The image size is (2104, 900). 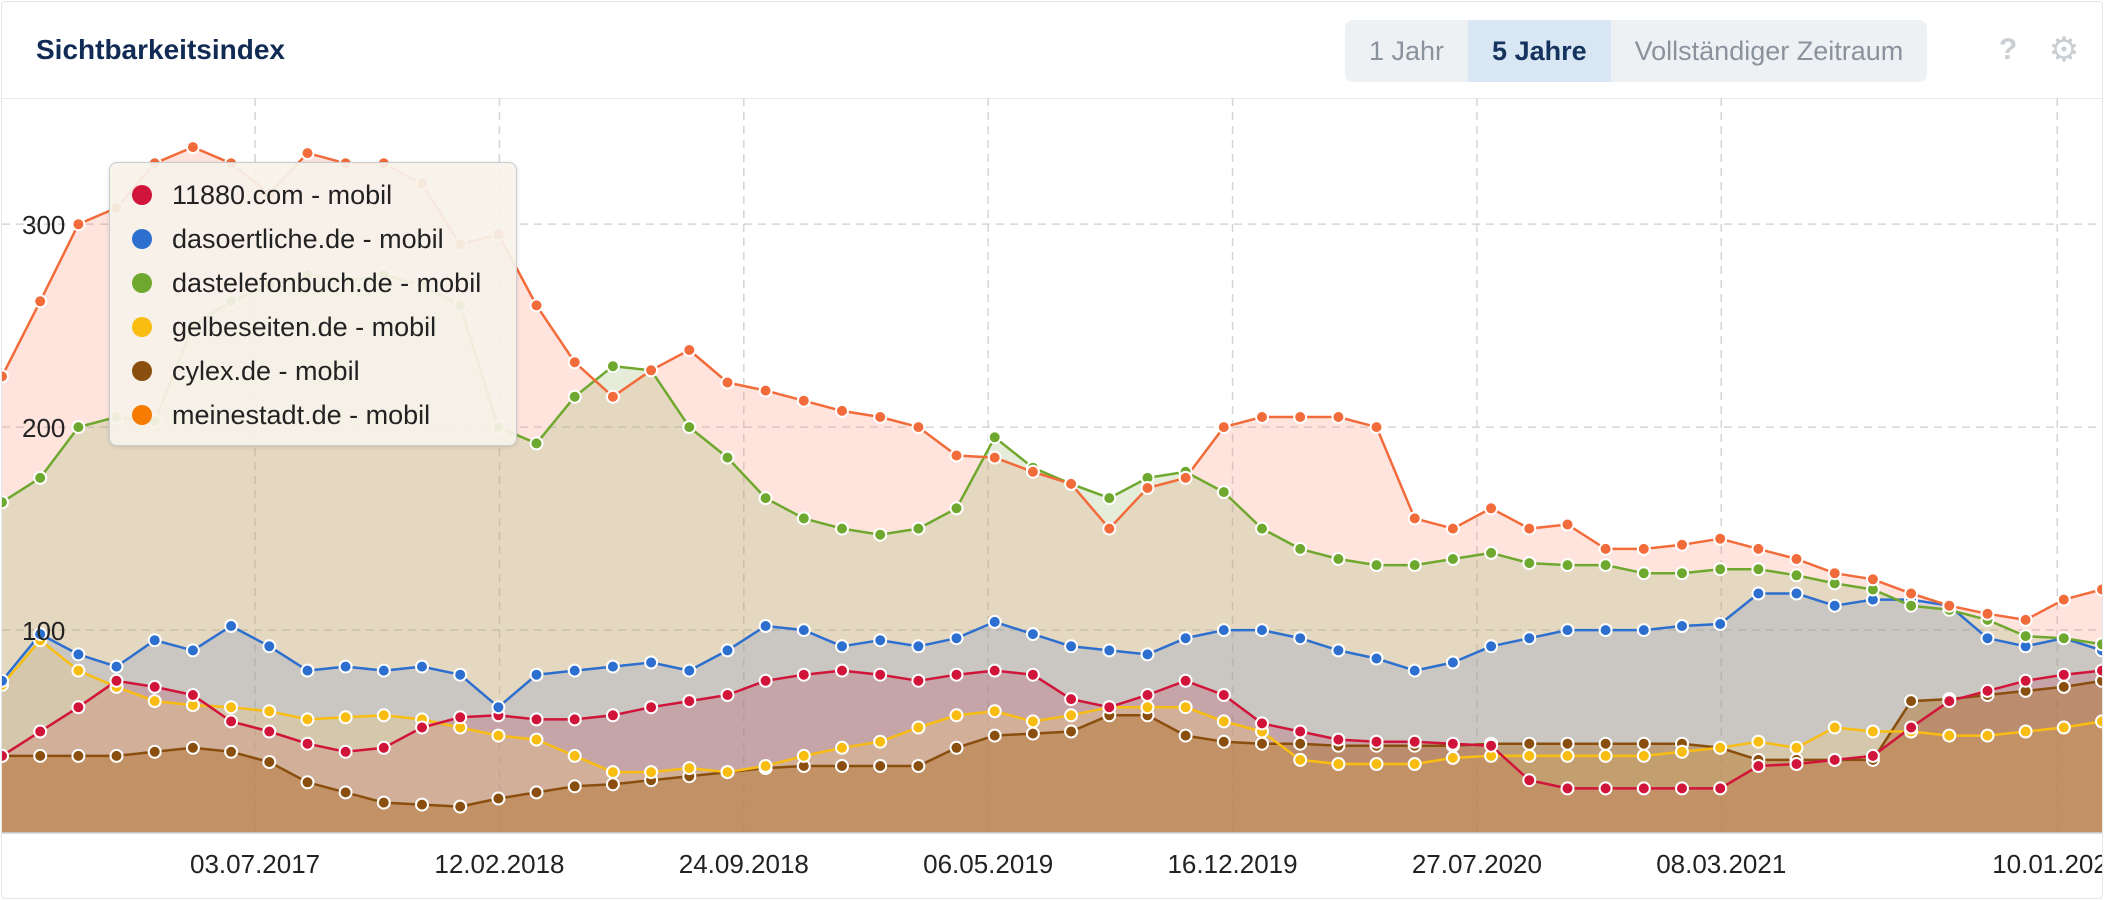 I want to click on range-5-years-button: 5 Jahre, so click(x=1539, y=51).